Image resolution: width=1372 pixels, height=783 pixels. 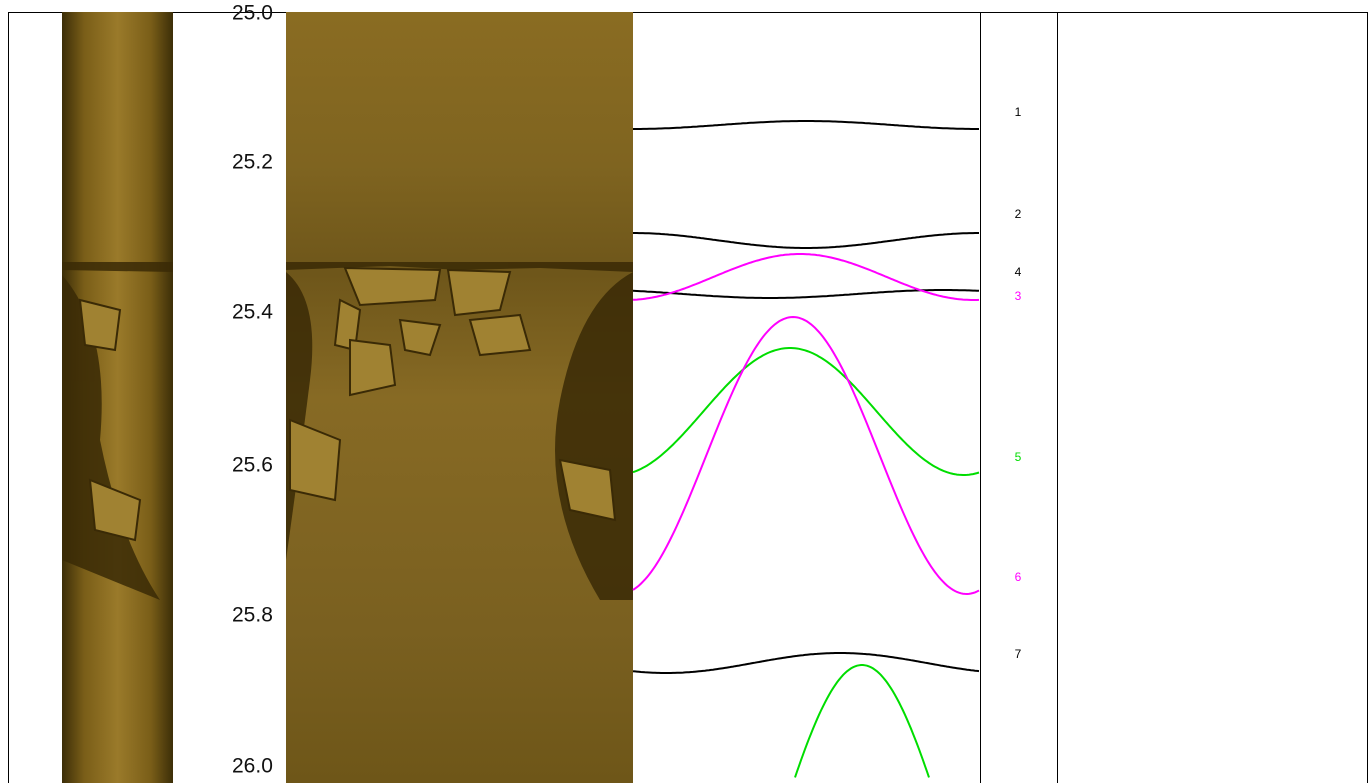 What do you see at coordinates (252, 766) in the screenshot?
I see `depth-label: 26.0` at bounding box center [252, 766].